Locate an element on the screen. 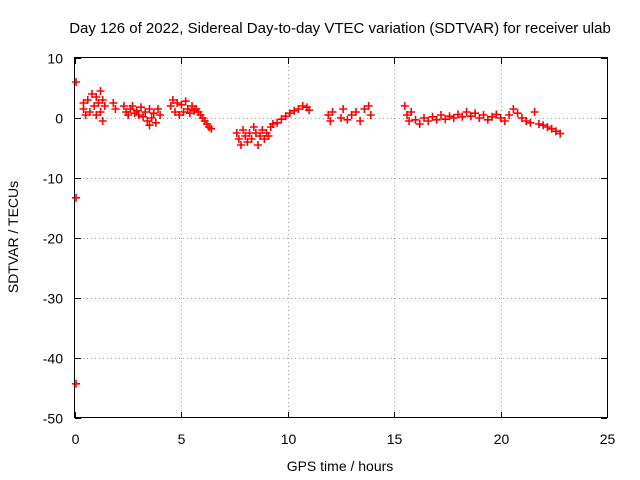  x-tick-label: 10 is located at coordinates (289, 439).